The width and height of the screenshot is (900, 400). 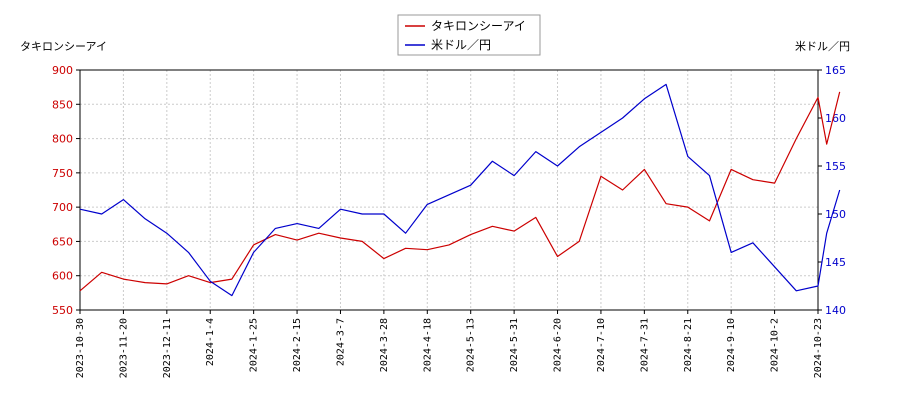 I want to click on right-tick-label: 155, so click(x=835, y=166).